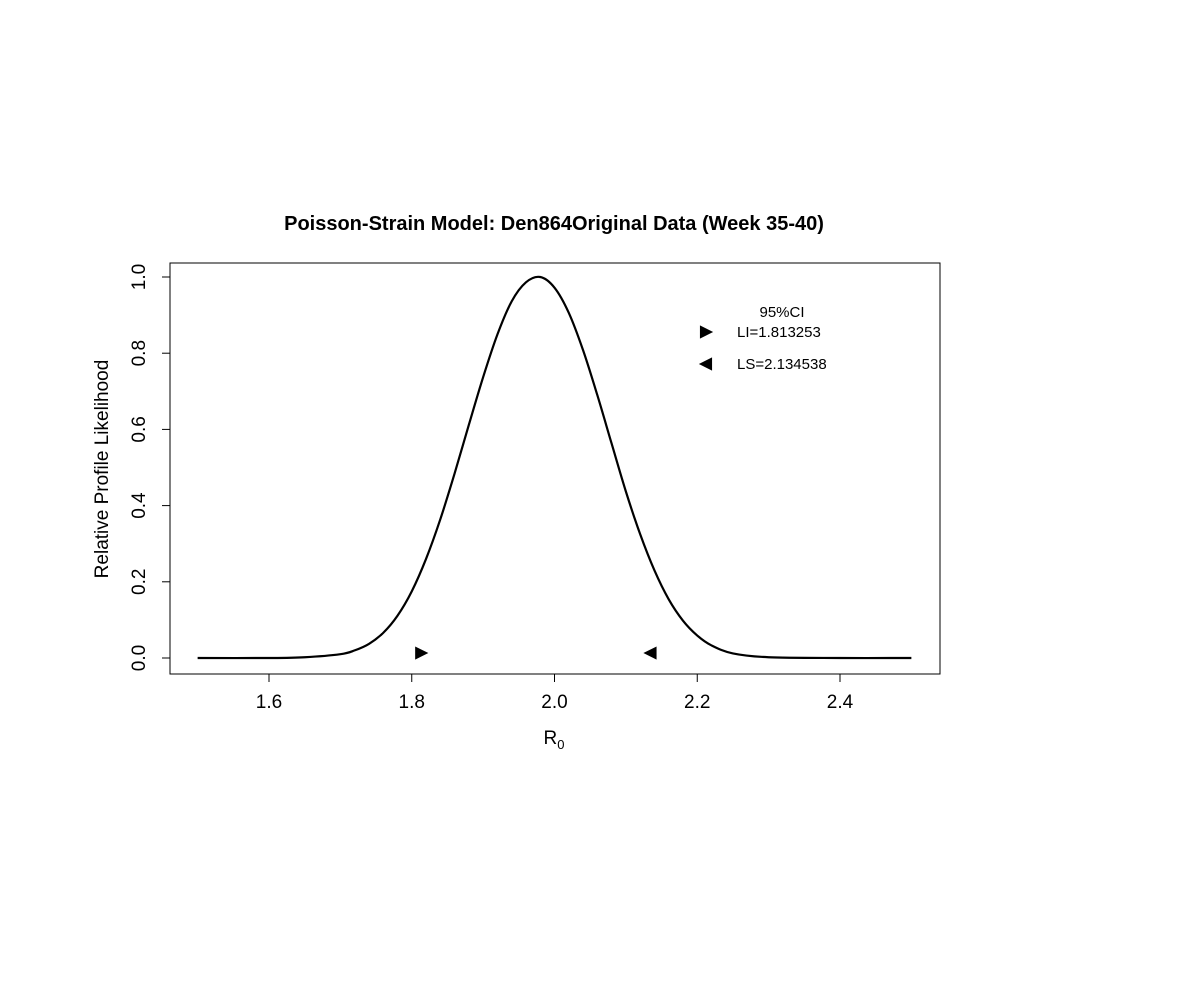  Describe the element at coordinates (139, 505) in the screenshot. I see `y-tick-label: 0.4` at that location.